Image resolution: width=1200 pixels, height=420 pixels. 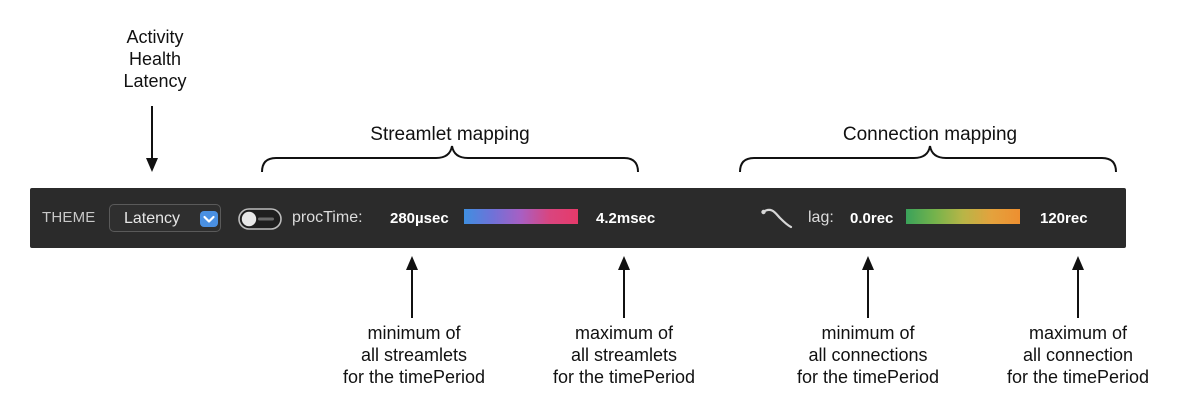 What do you see at coordinates (1064, 218) in the screenshot?
I see `lag-max-value: 120rec` at bounding box center [1064, 218].